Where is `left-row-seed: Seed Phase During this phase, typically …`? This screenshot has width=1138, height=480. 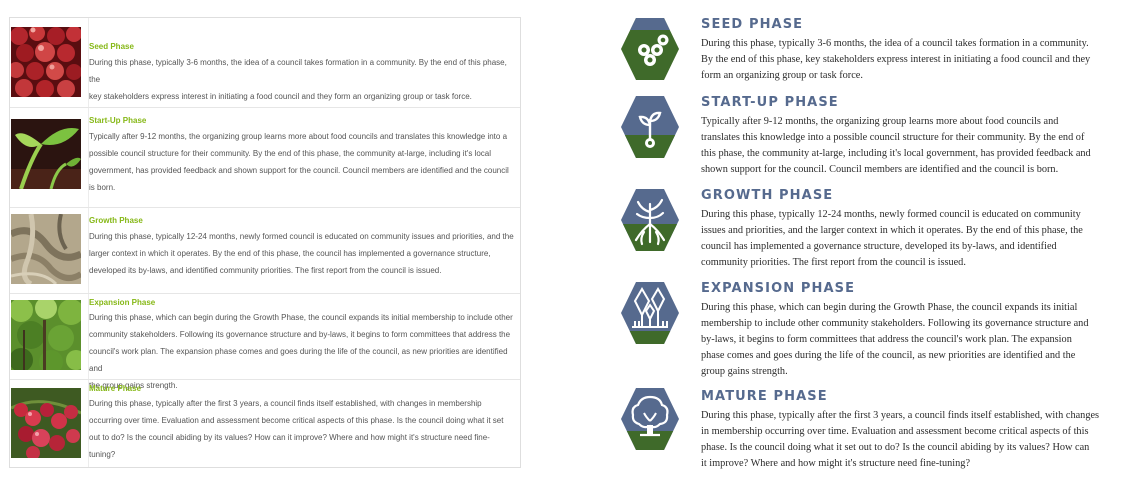 left-row-seed: Seed Phase During this phase, typically … is located at coordinates (265, 63).